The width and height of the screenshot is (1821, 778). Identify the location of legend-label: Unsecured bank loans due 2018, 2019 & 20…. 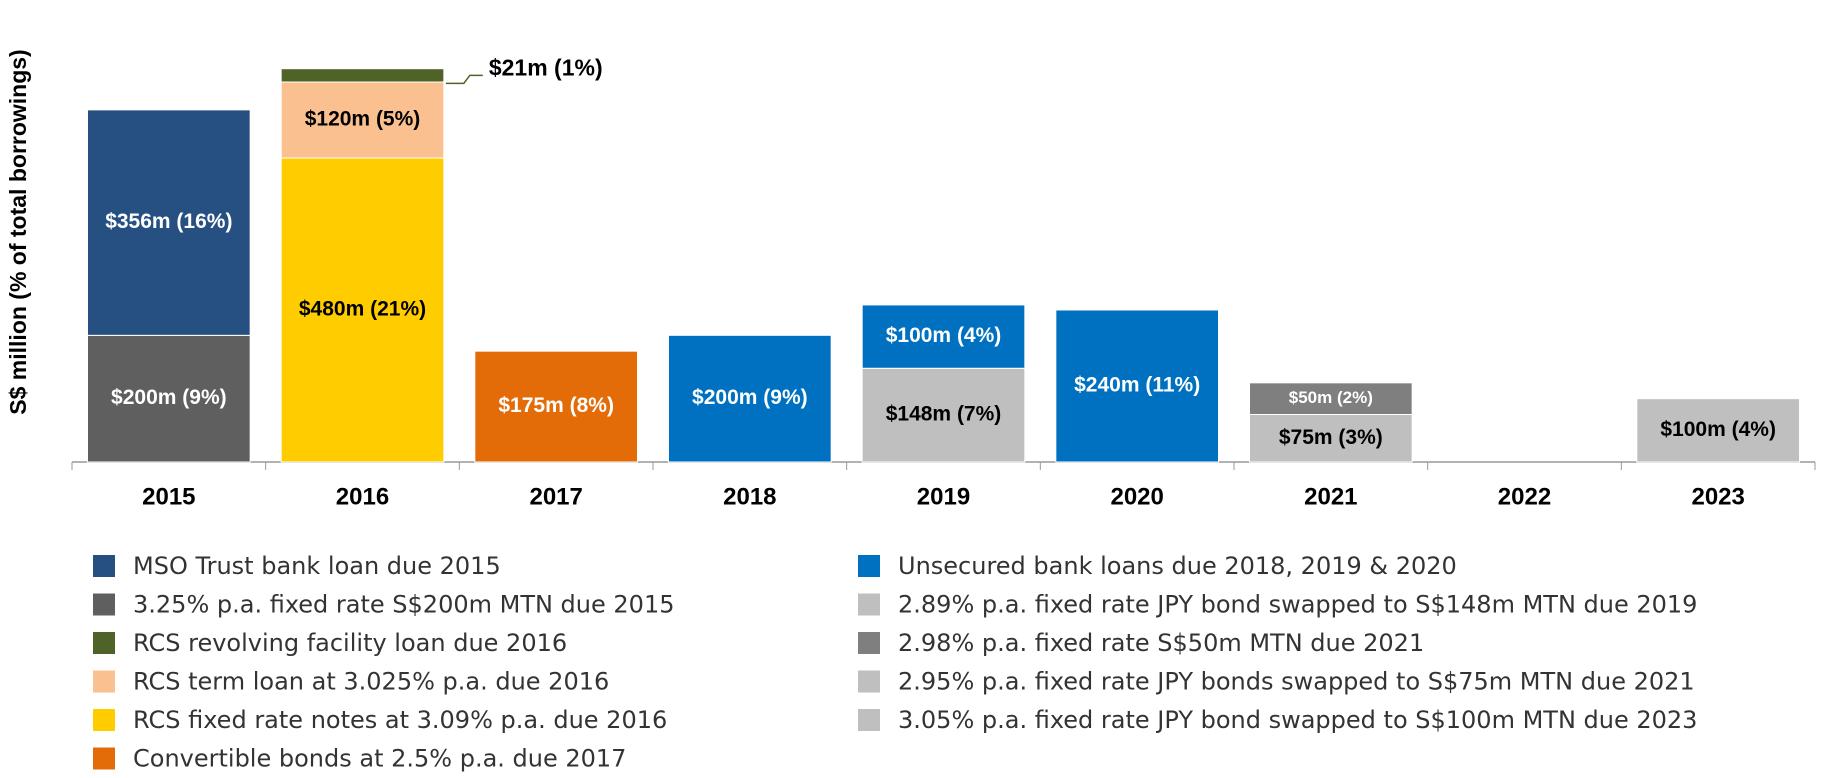
(1177, 566).